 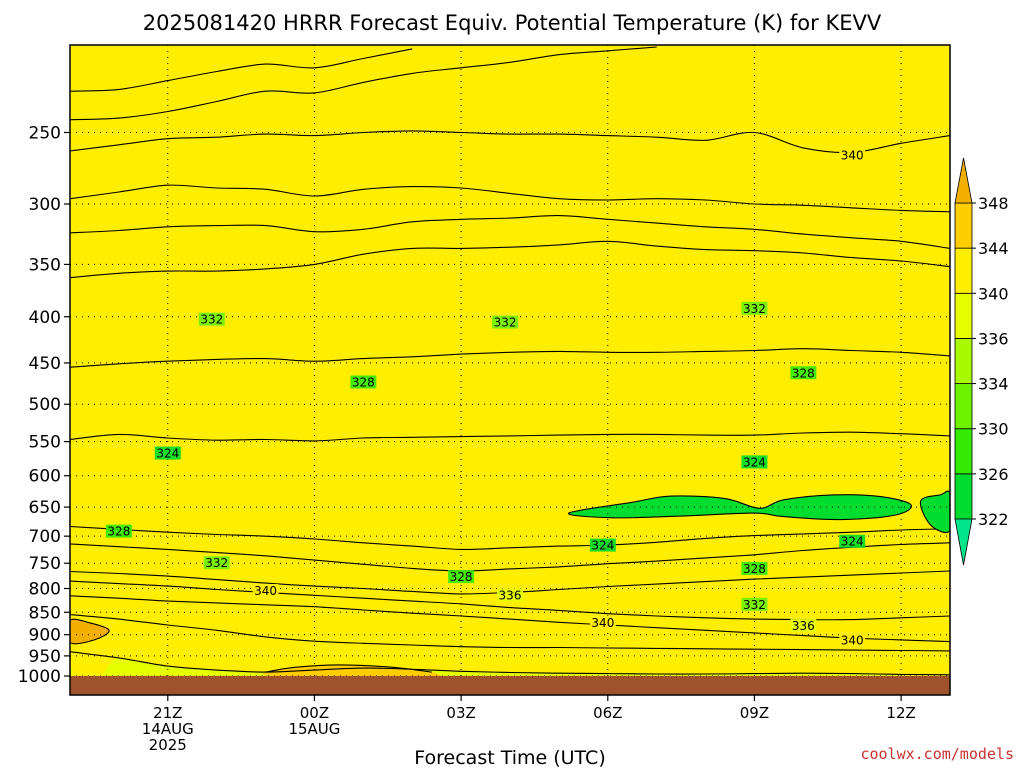 I want to click on y-tick-label: 650, so click(x=45, y=508).